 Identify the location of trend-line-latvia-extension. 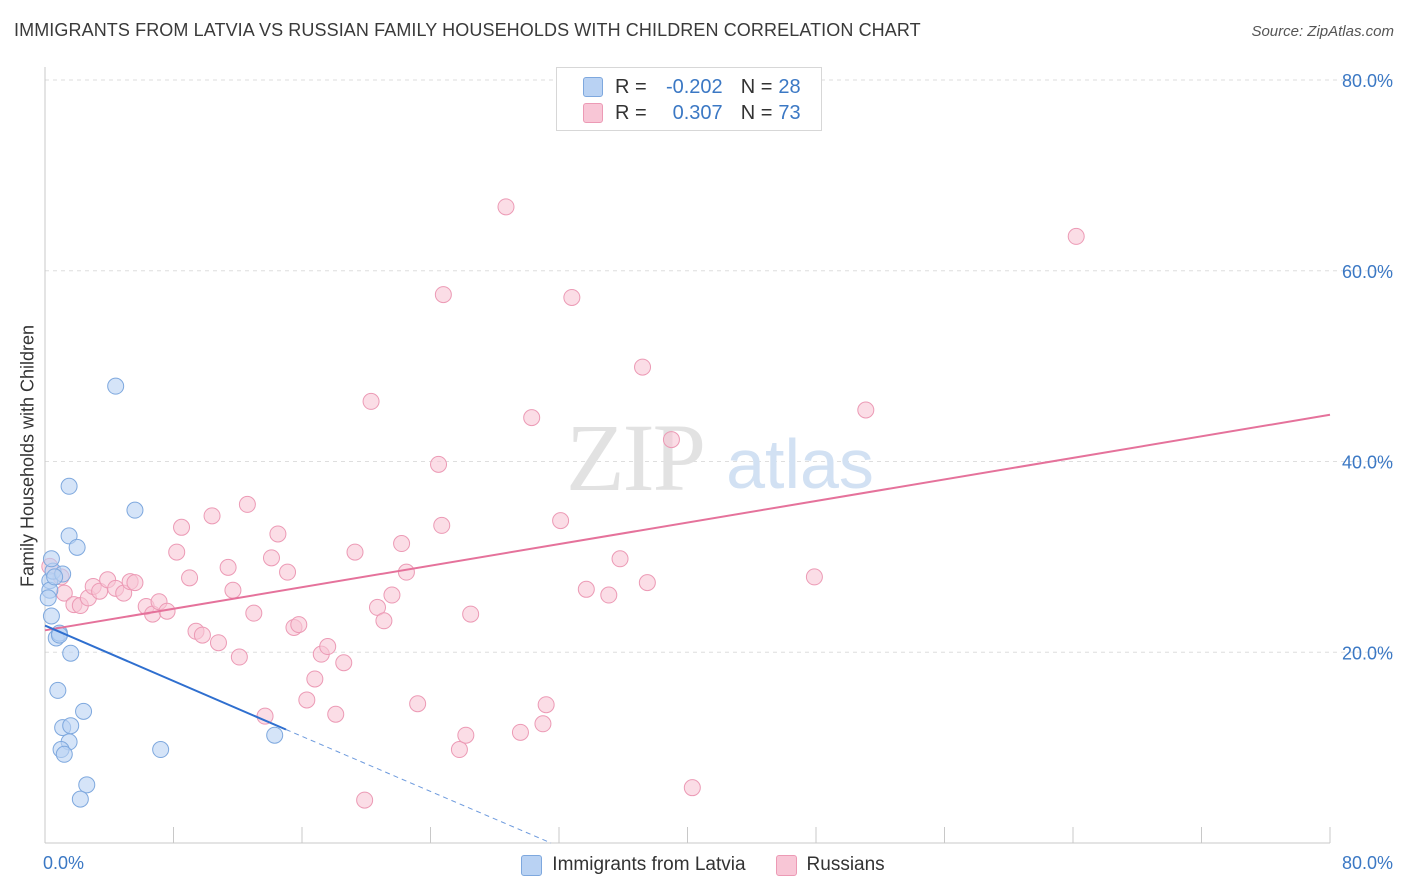
(418, 786).